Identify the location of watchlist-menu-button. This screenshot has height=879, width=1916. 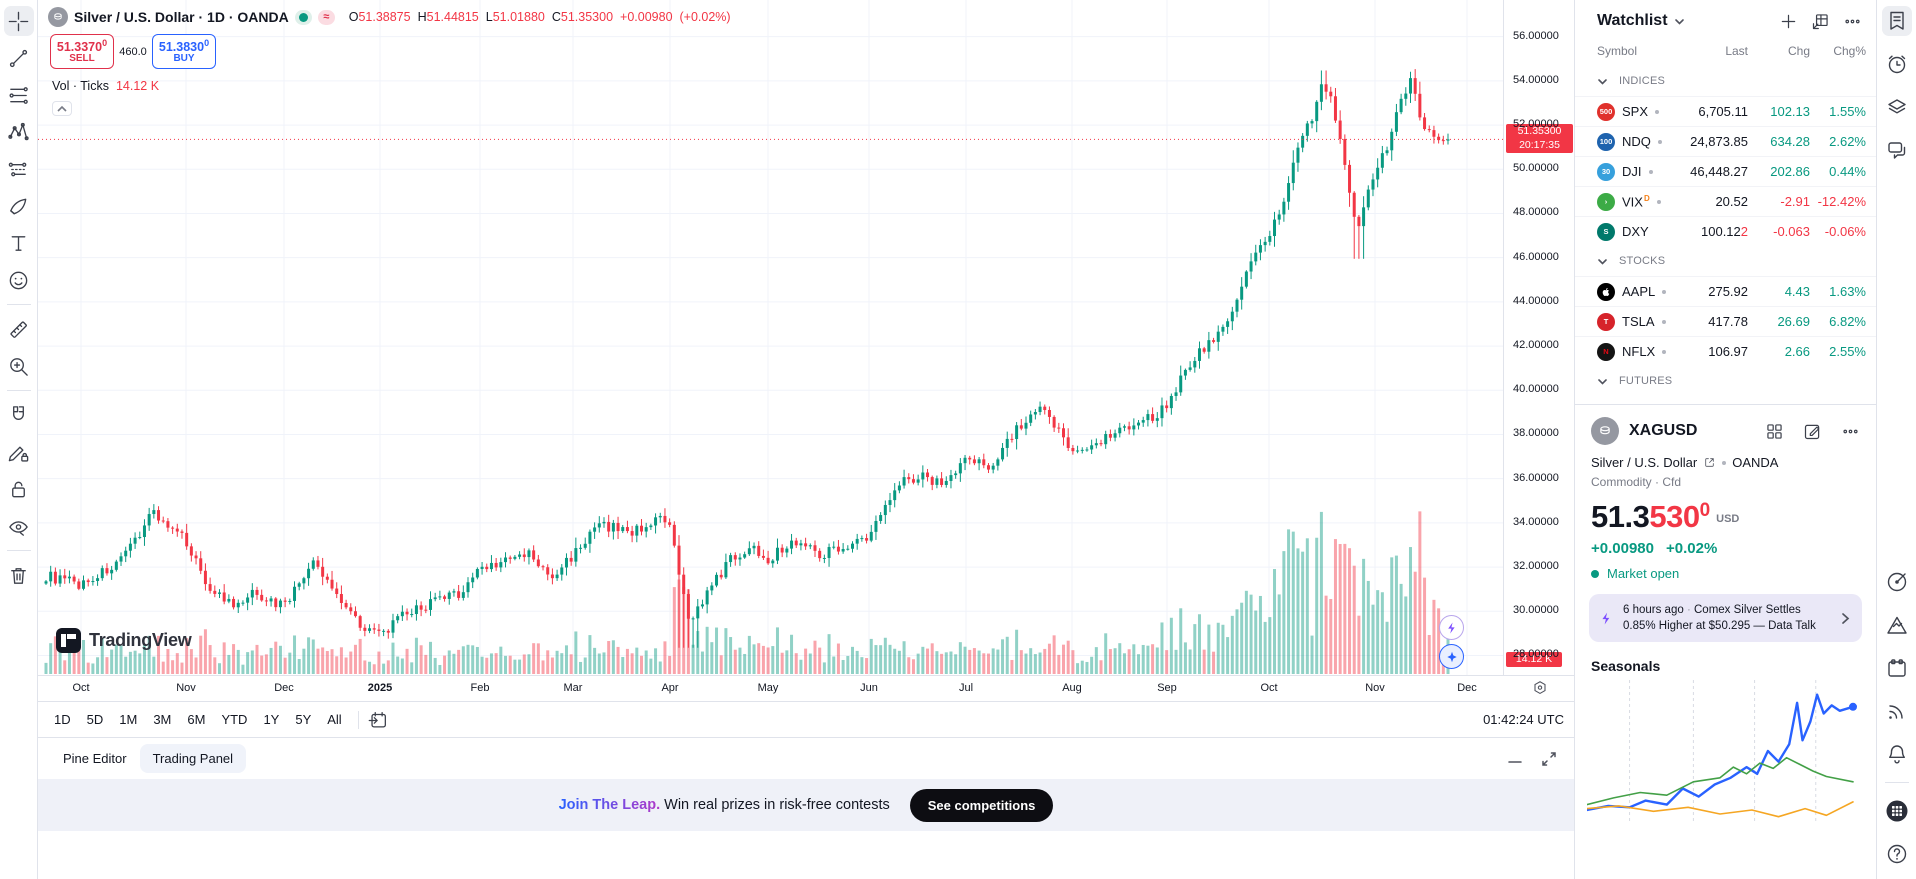
(1852, 21).